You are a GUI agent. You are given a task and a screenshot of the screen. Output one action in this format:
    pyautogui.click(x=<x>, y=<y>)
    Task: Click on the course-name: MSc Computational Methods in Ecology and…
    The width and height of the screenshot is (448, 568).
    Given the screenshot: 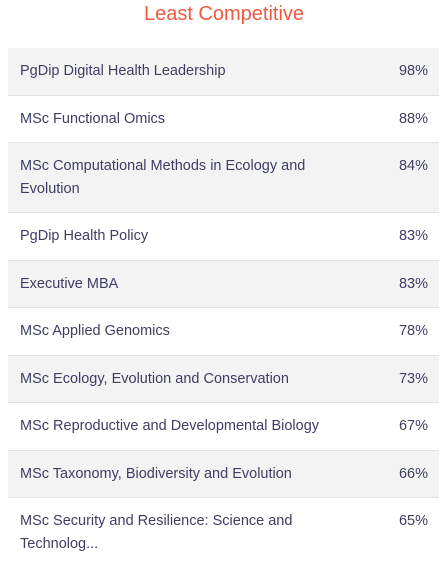 What is the action you would take?
    pyautogui.click(x=163, y=177)
    